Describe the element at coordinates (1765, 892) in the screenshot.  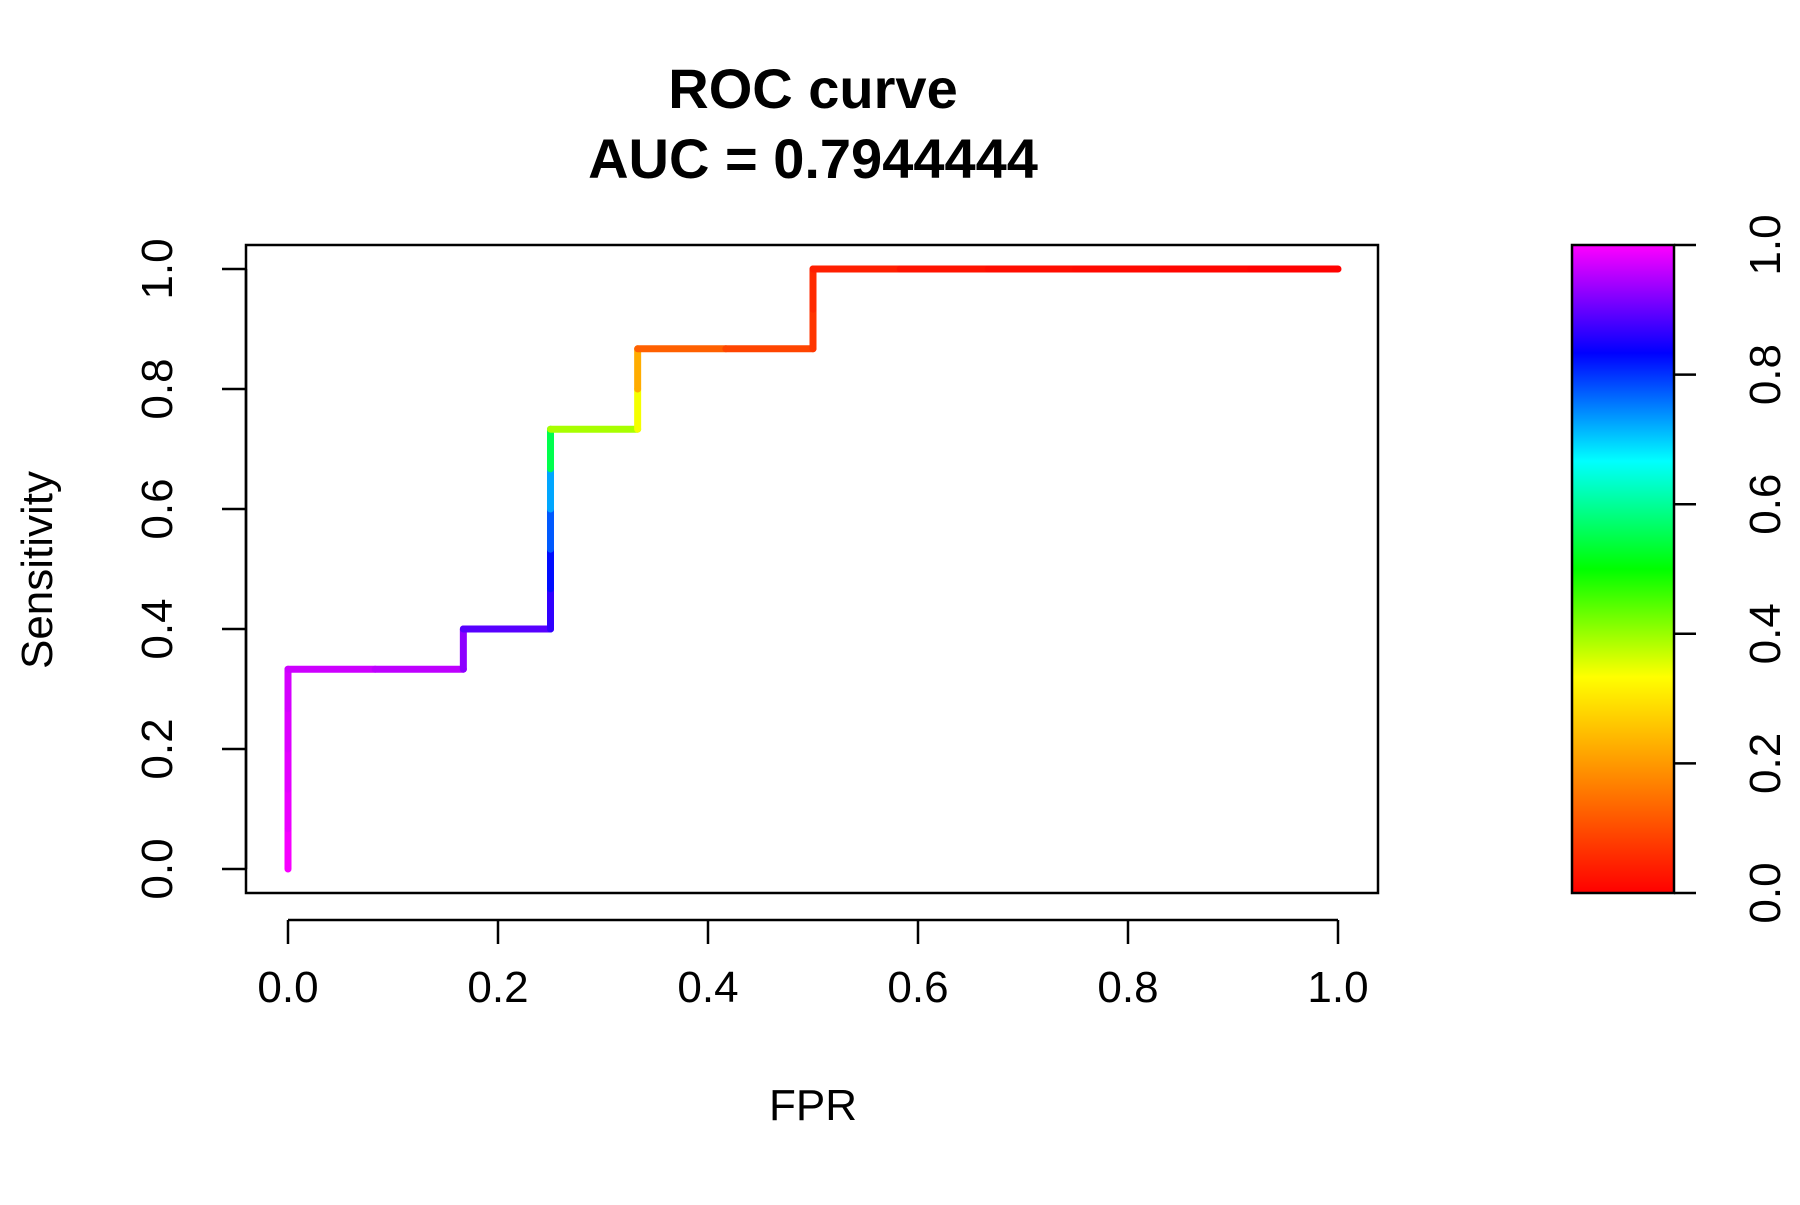
I see `colorbar-tick-label: 0.0` at that location.